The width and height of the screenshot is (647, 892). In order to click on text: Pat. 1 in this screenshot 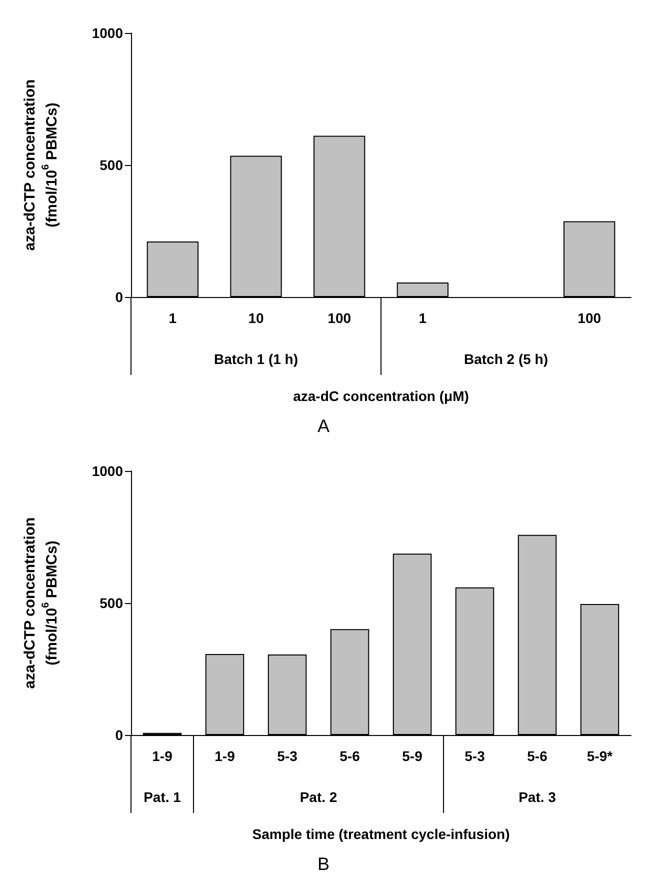, I will do `click(163, 797)`.